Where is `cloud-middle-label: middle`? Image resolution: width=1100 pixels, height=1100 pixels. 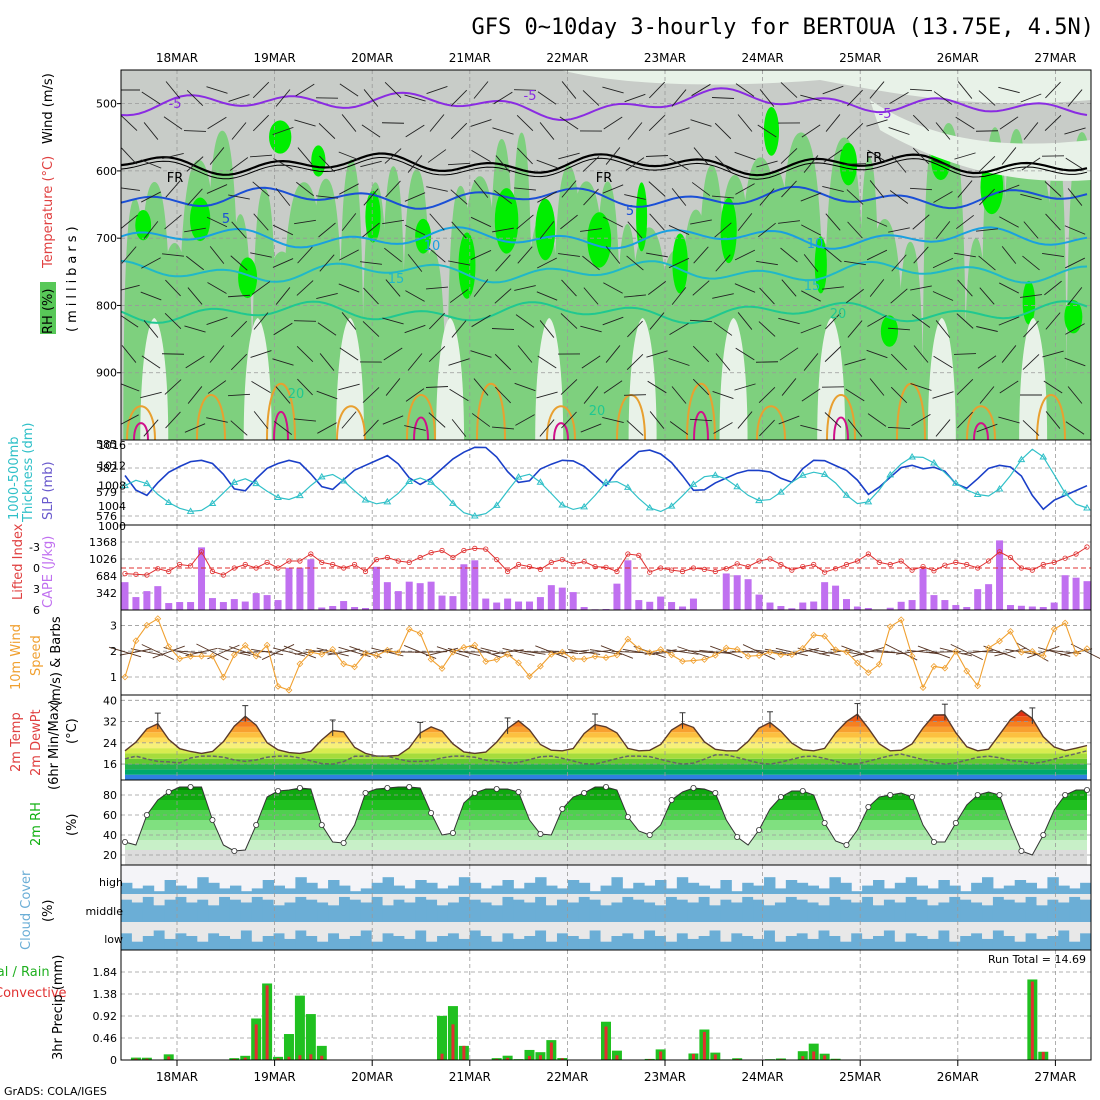 cloud-middle-label: middle is located at coordinates (104, 911).